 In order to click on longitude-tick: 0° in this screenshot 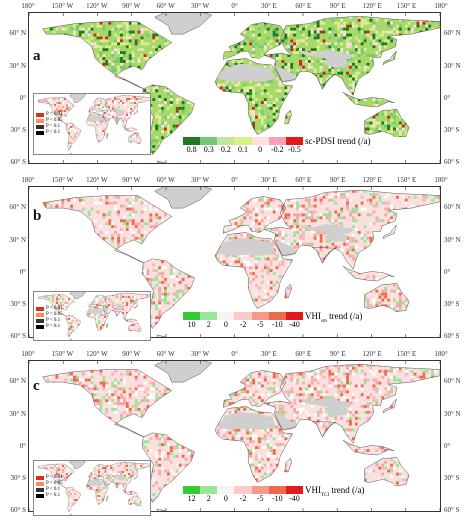, I will do `click(234, 180)`.